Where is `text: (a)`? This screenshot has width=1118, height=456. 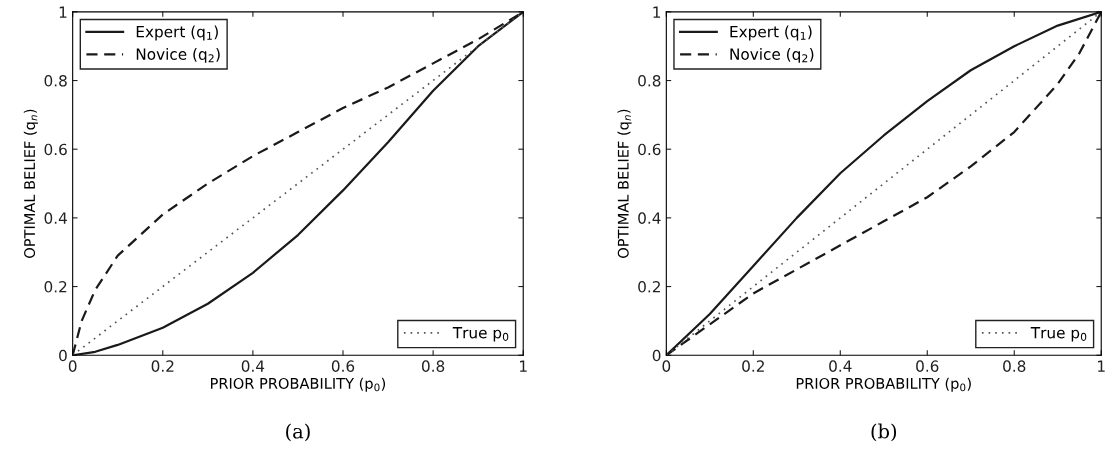 text: (a) is located at coordinates (298, 432).